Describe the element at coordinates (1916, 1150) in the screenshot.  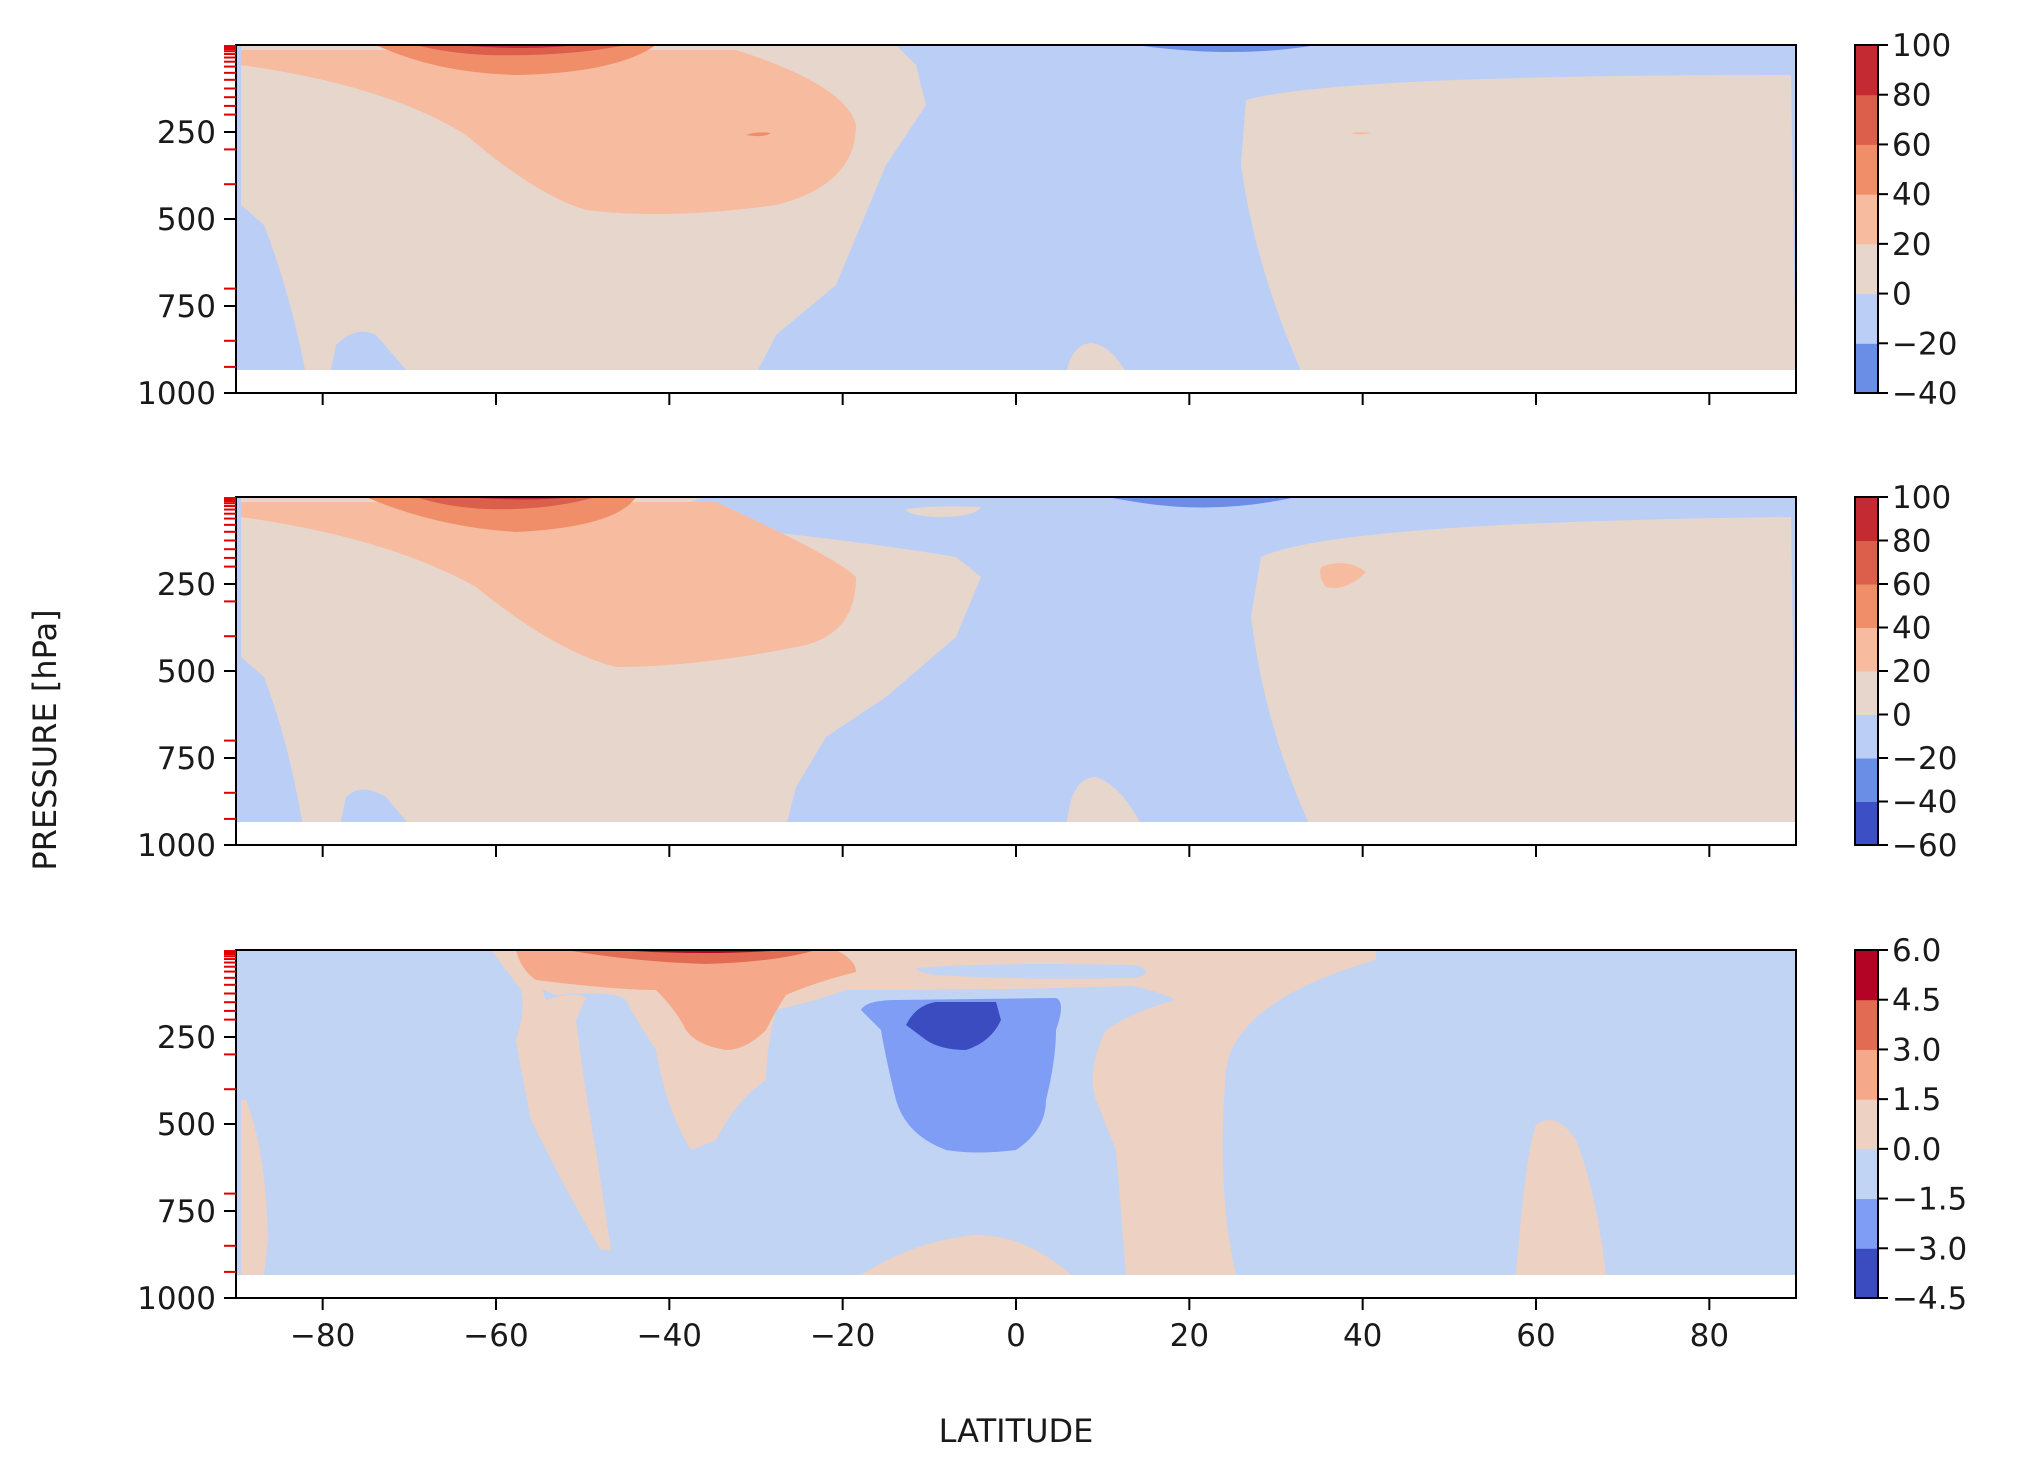
I see `colorbar-tick-label: 0.0` at that location.